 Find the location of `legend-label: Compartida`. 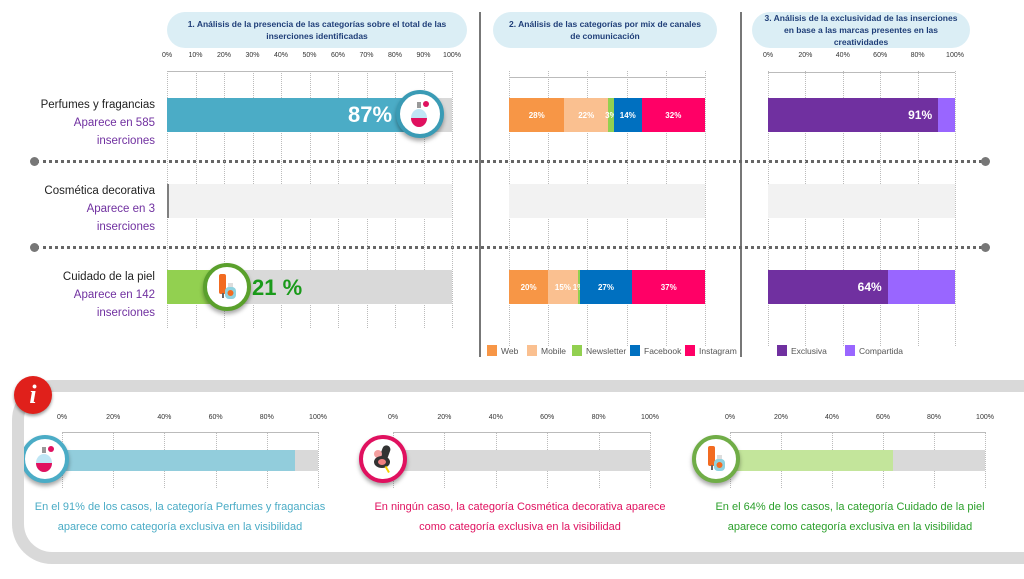

legend-label: Compartida is located at coordinates (881, 350).